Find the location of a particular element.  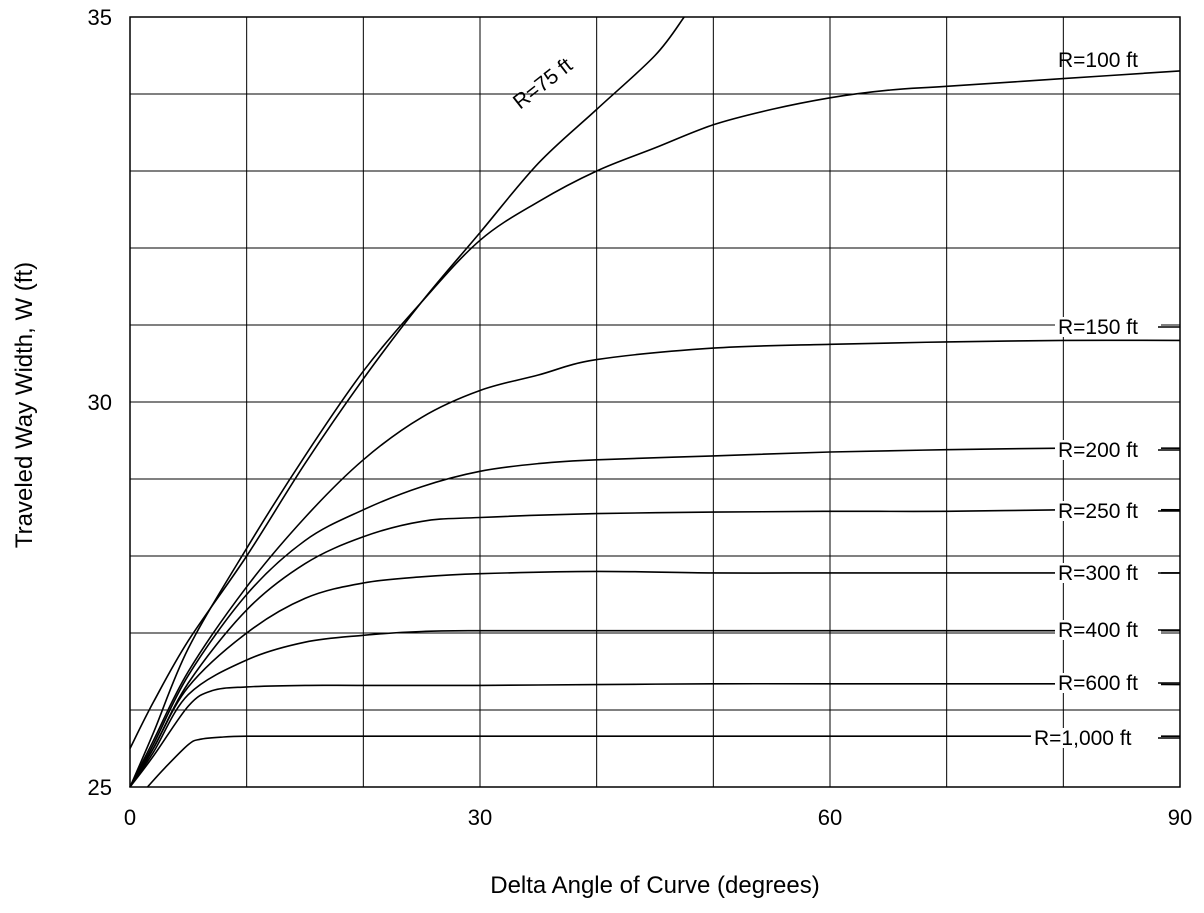

series-label-2: R=150 ft is located at coordinates (1098, 327).